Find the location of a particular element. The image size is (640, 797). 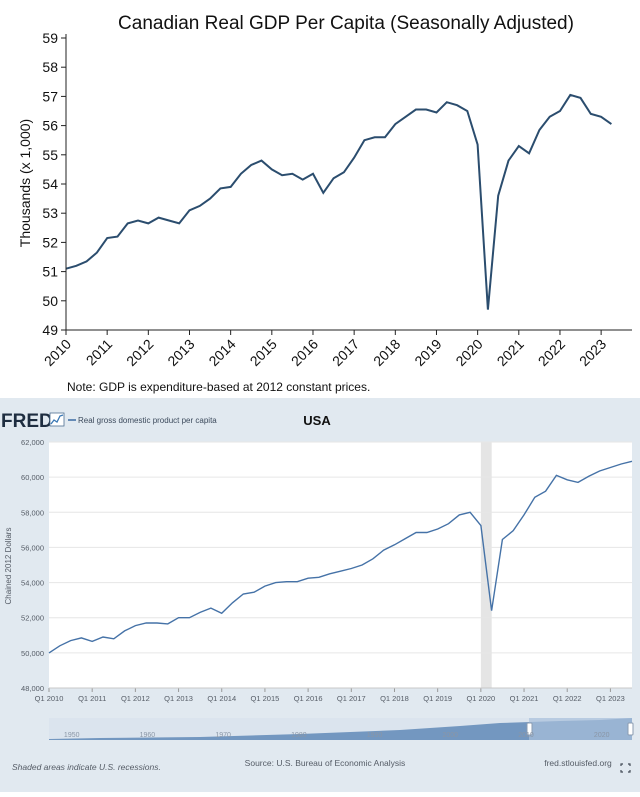

fred-navigator-years: 1950 1960 1970 1980 1990 2000 2010 2020 is located at coordinates (337, 735).